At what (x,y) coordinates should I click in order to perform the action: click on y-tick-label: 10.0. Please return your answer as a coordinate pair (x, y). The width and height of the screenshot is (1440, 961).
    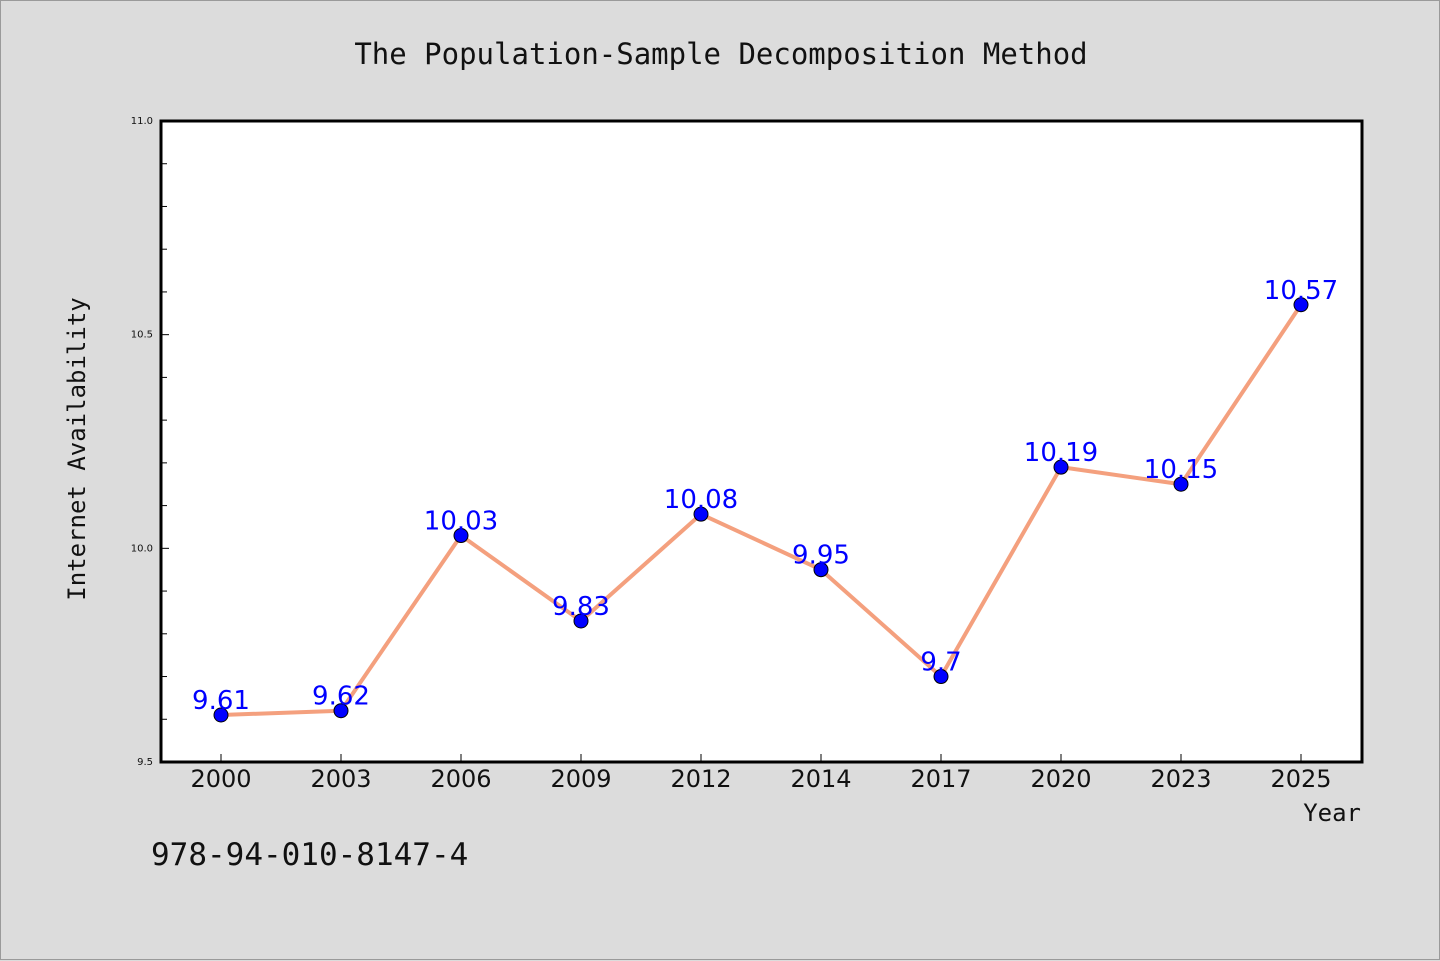
    Looking at the image, I should click on (142, 548).